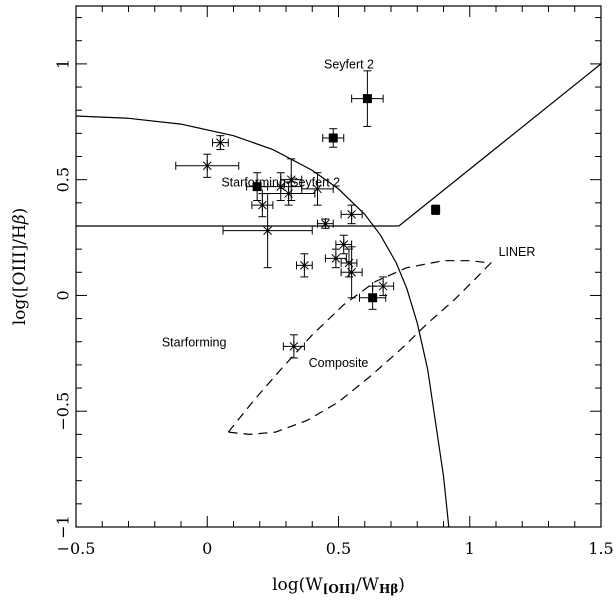 This screenshot has height=602, width=616. What do you see at coordinates (63, 179) in the screenshot?
I see `y-tick-label: 0.5` at bounding box center [63, 179].